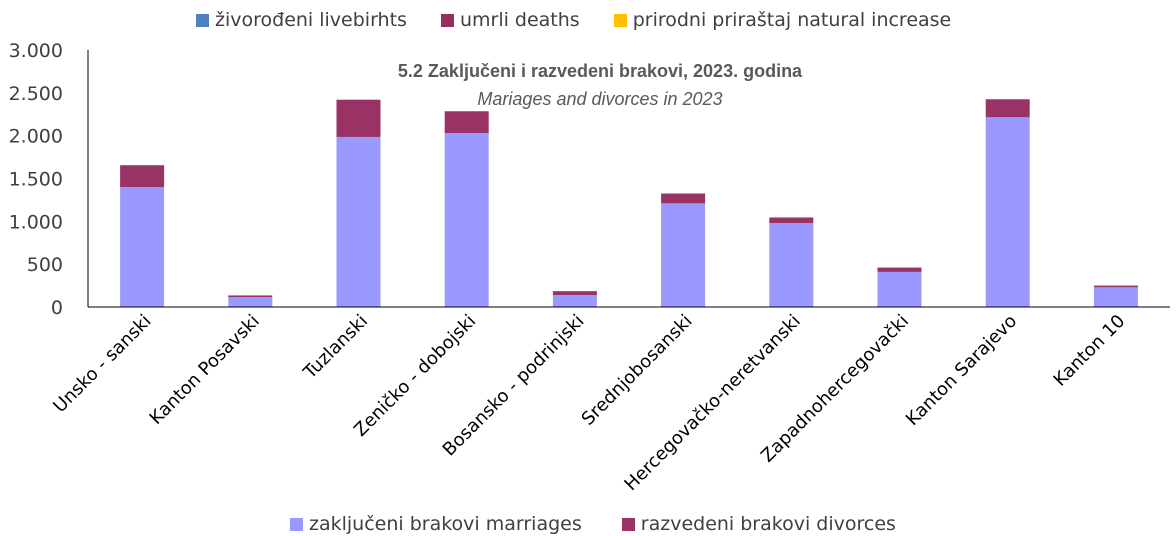 This screenshot has width=1176, height=536. Describe the element at coordinates (768, 524) in the screenshot. I see `legend-label: razvedeni brakovi divorces` at that location.